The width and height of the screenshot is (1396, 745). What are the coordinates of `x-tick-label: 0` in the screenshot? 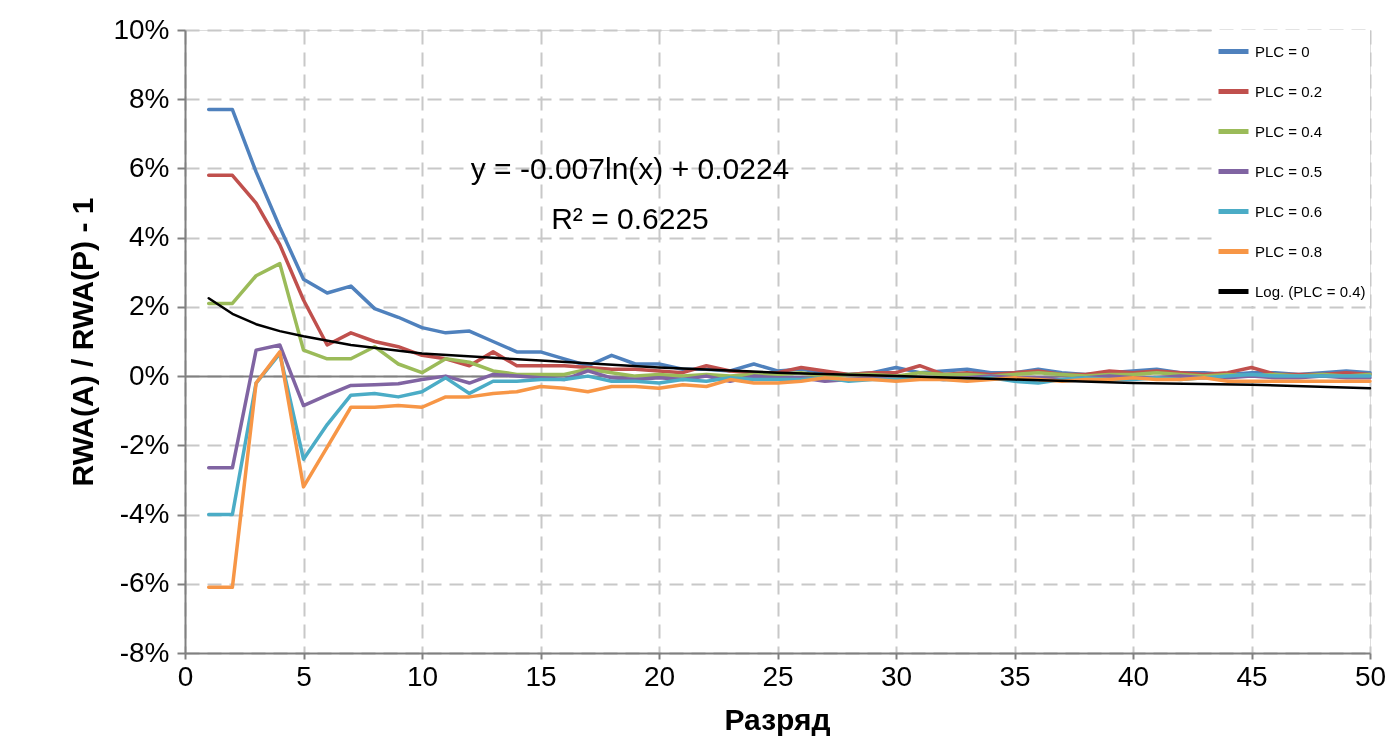 It's located at (185, 676).